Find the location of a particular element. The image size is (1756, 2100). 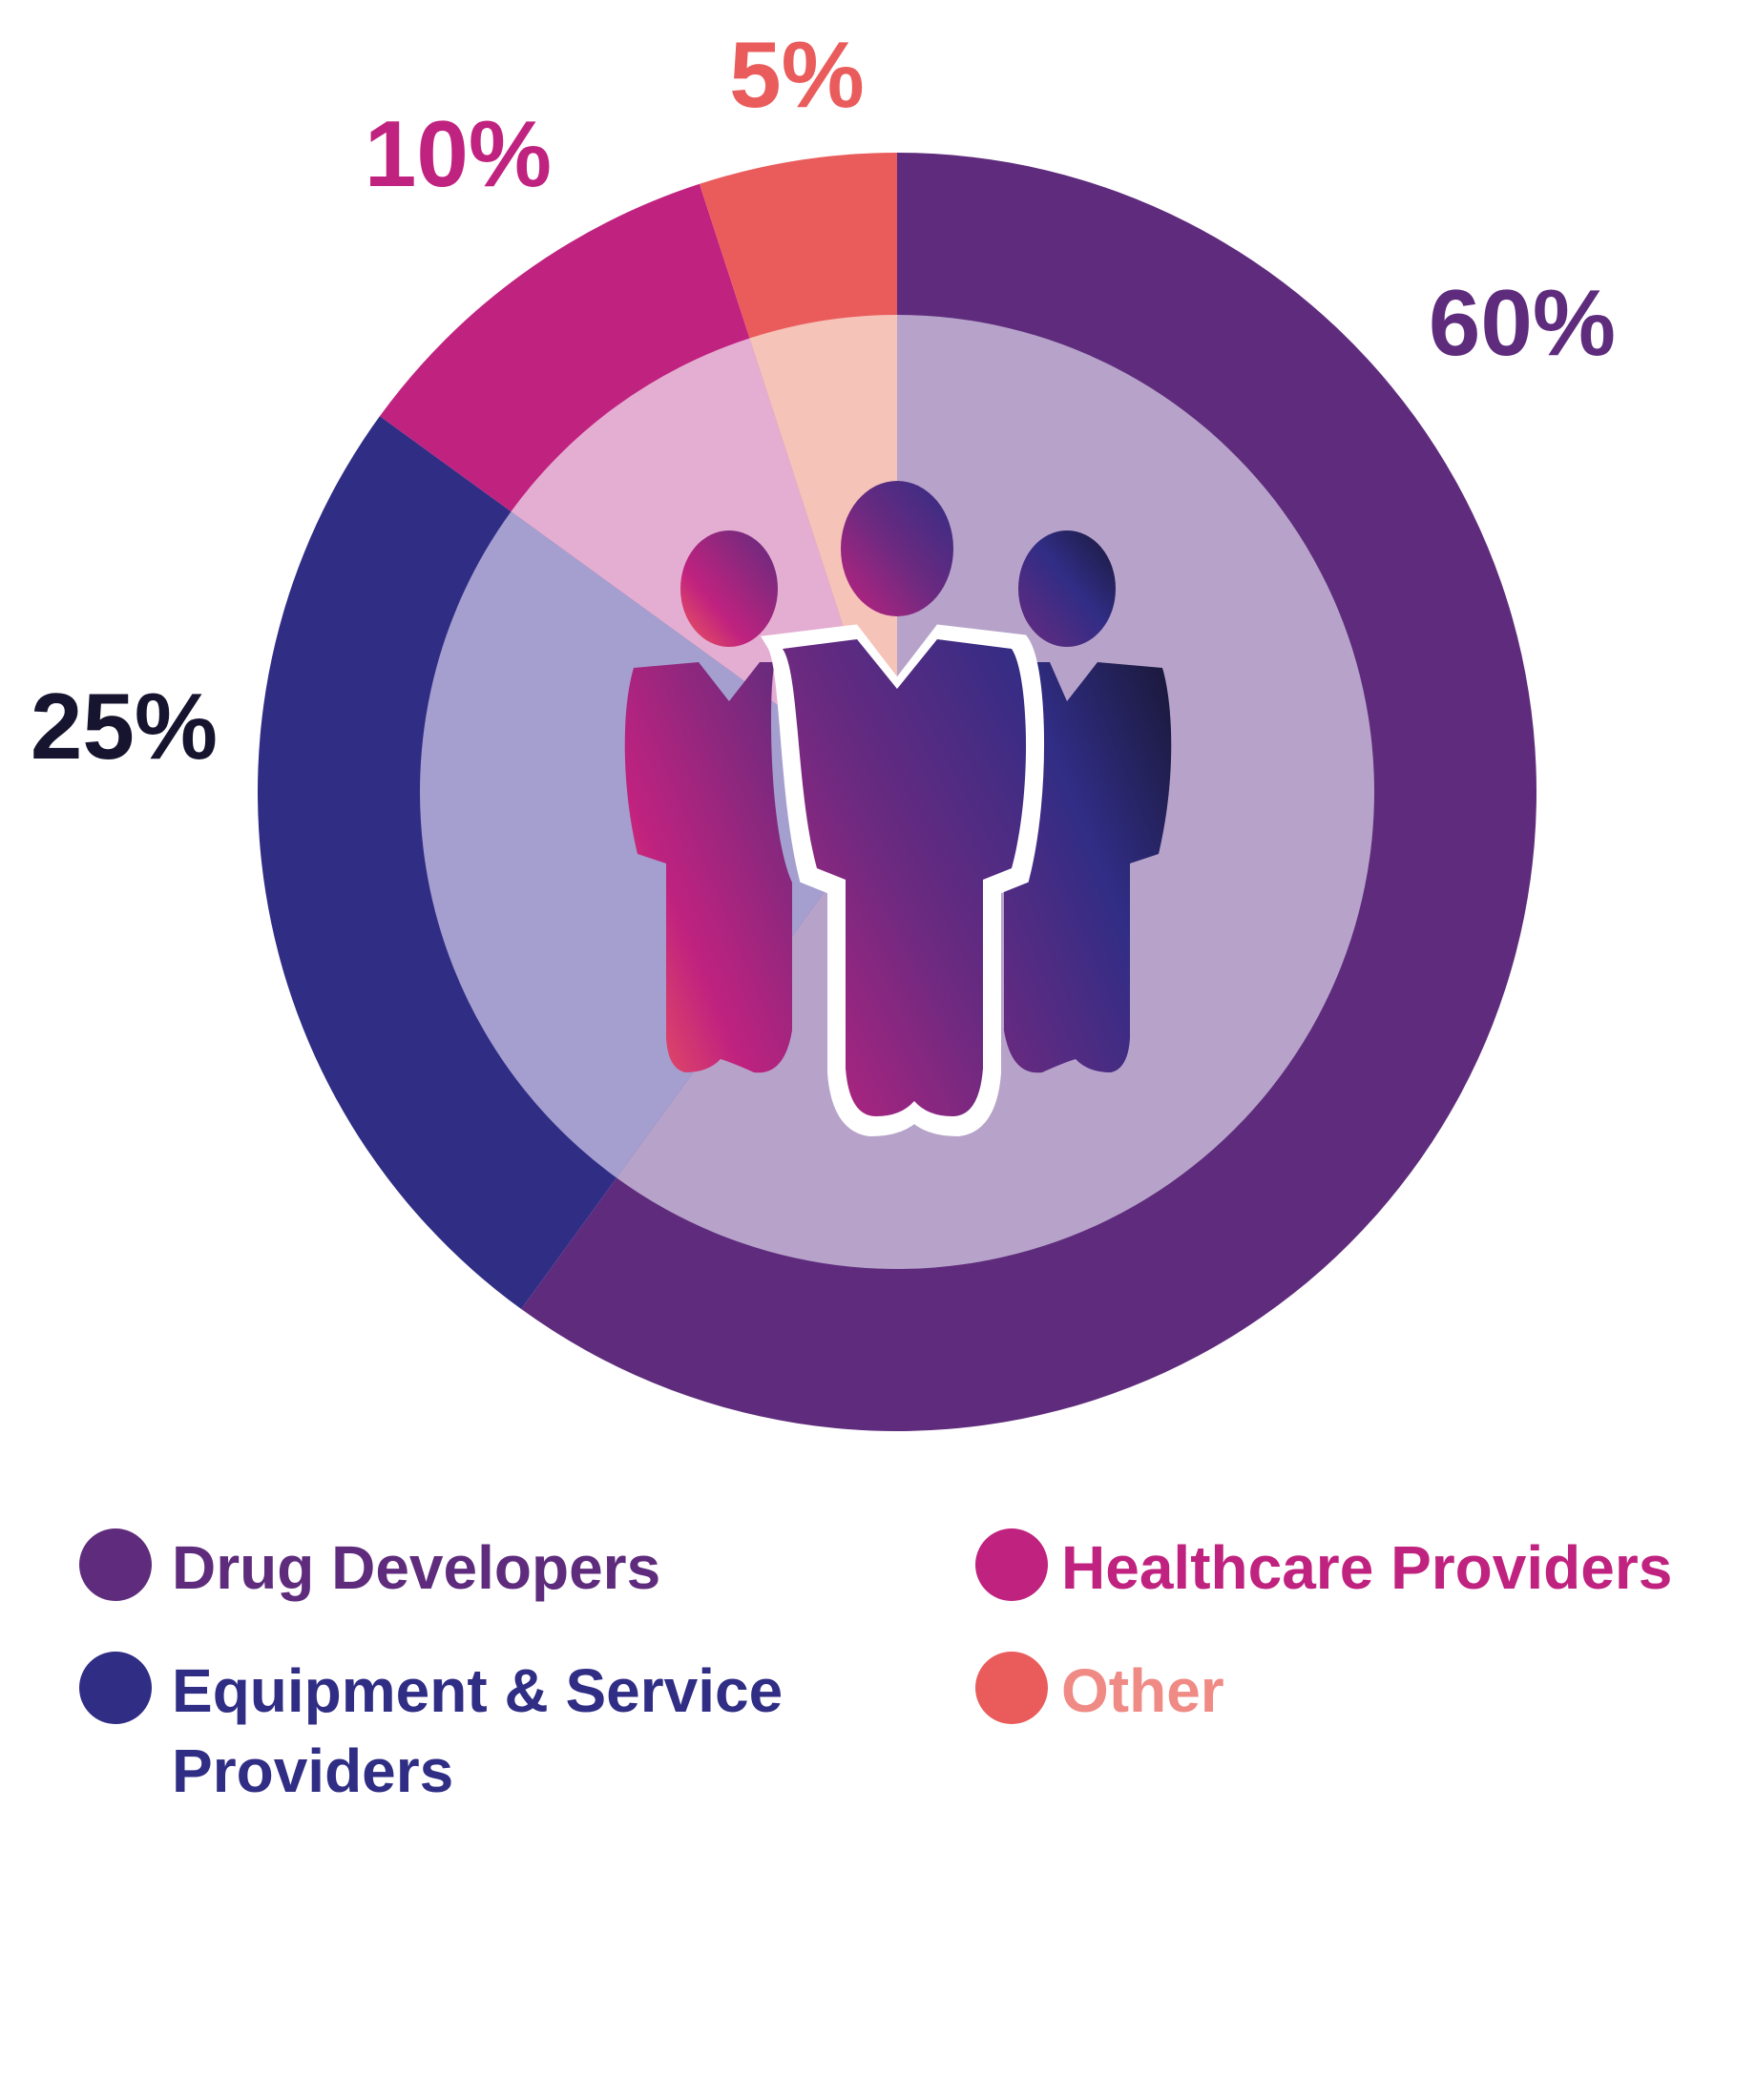

value-label-equipment-service-providers: 25% is located at coordinates (125, 727).